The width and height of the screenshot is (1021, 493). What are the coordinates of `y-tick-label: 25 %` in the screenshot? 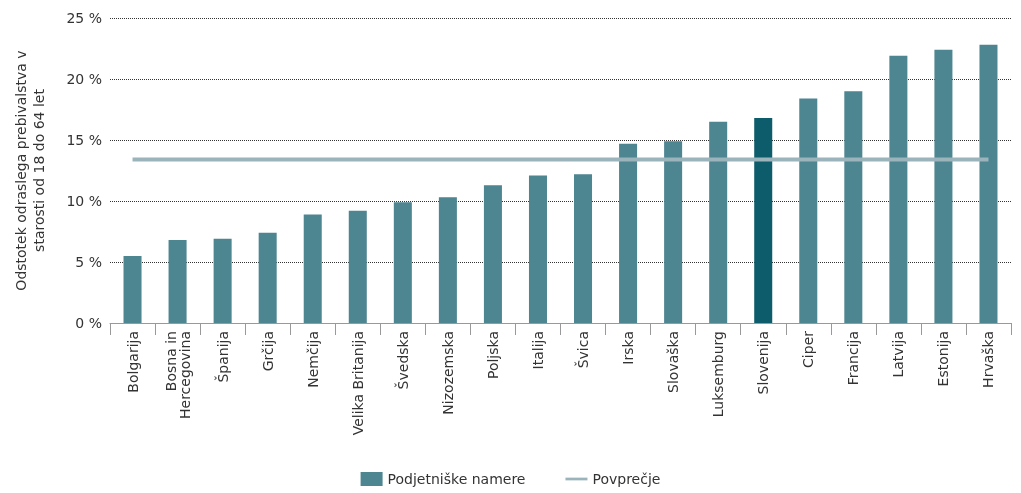 It's located at (84, 18).